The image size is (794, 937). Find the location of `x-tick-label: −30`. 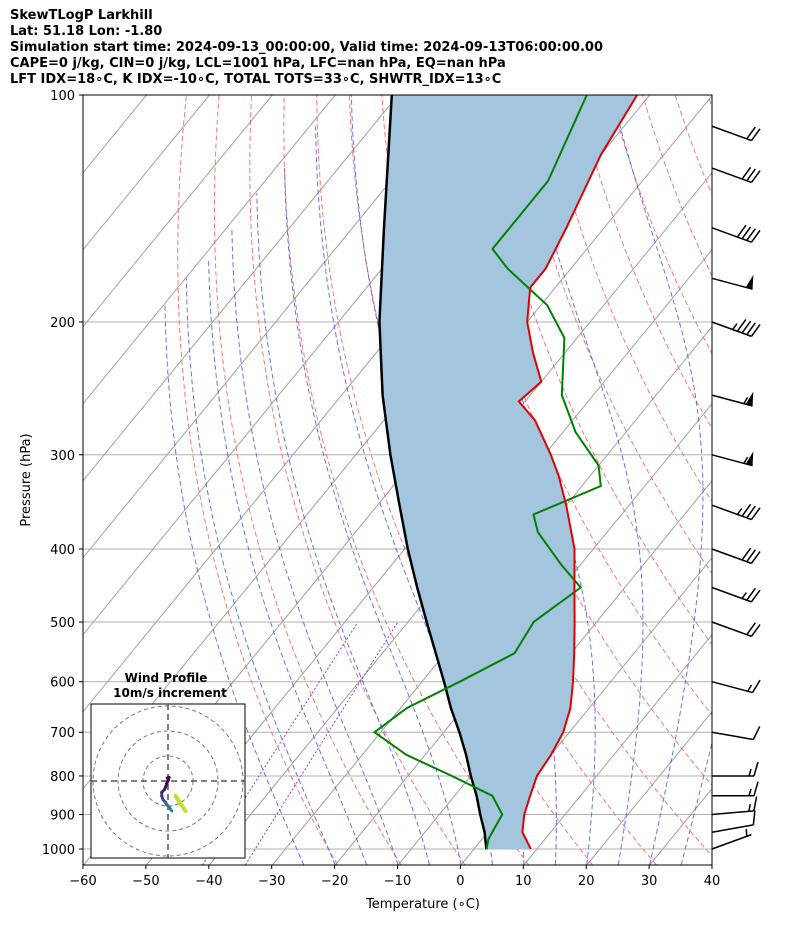

x-tick-label: −30 is located at coordinates (271, 881).